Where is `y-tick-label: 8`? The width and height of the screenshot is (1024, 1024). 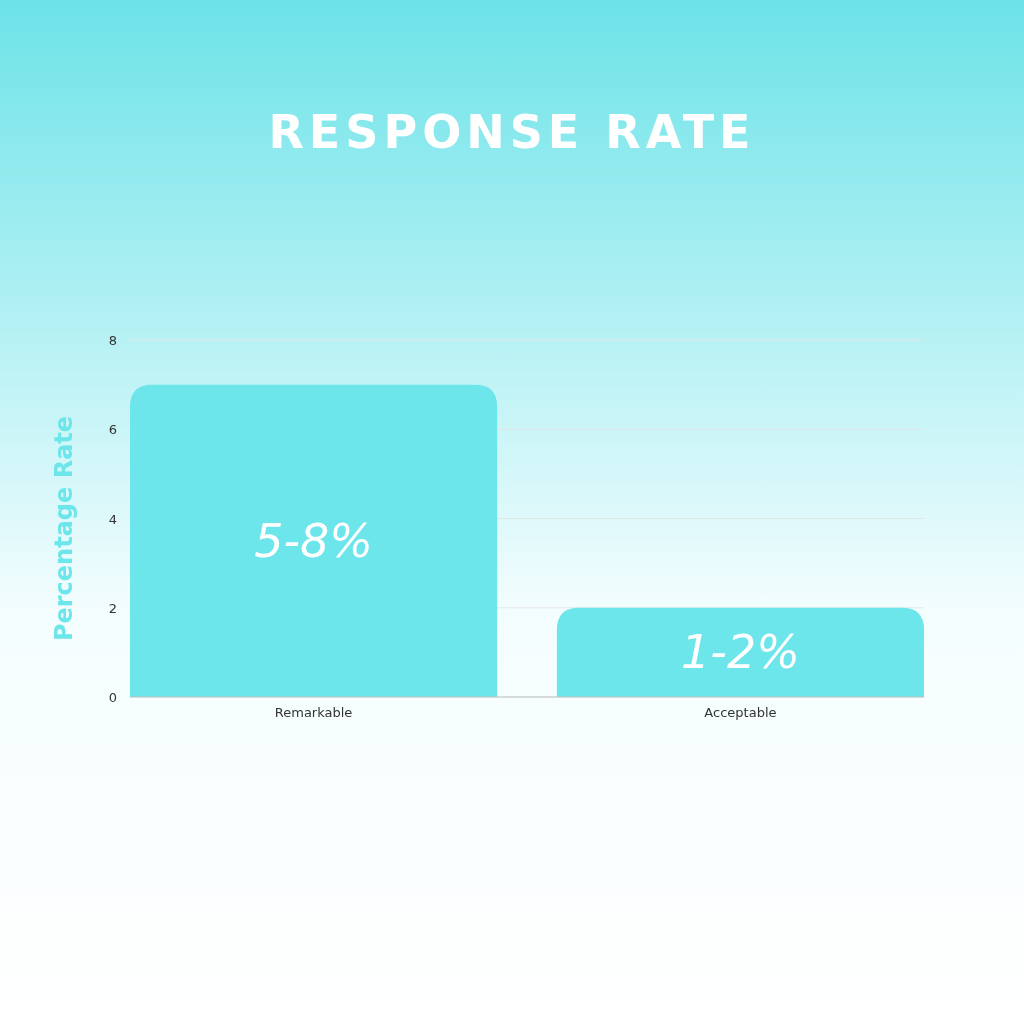 y-tick-label: 8 is located at coordinates (112, 340).